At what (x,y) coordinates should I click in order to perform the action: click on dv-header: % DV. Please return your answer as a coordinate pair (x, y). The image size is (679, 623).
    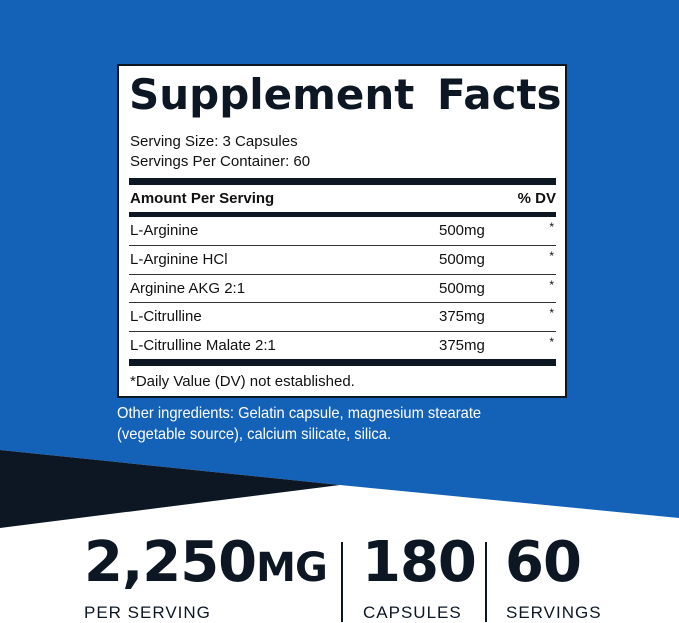
    Looking at the image, I should click on (536, 198).